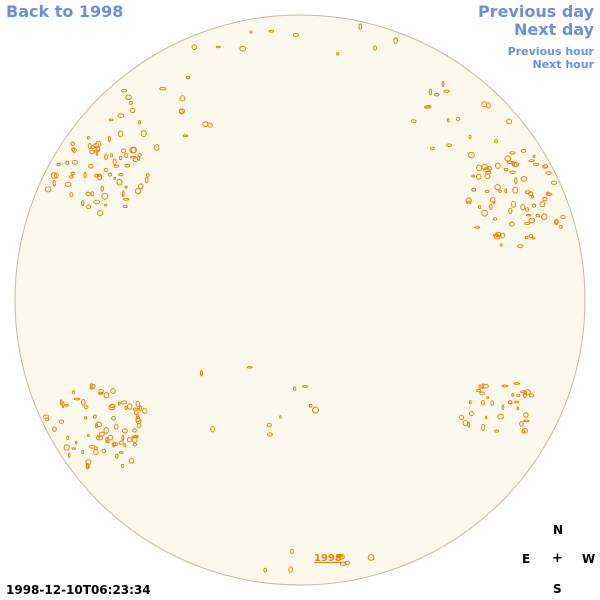  Describe the element at coordinates (550, 51) in the screenshot. I see `previous-hour-link: Previous hour` at that location.